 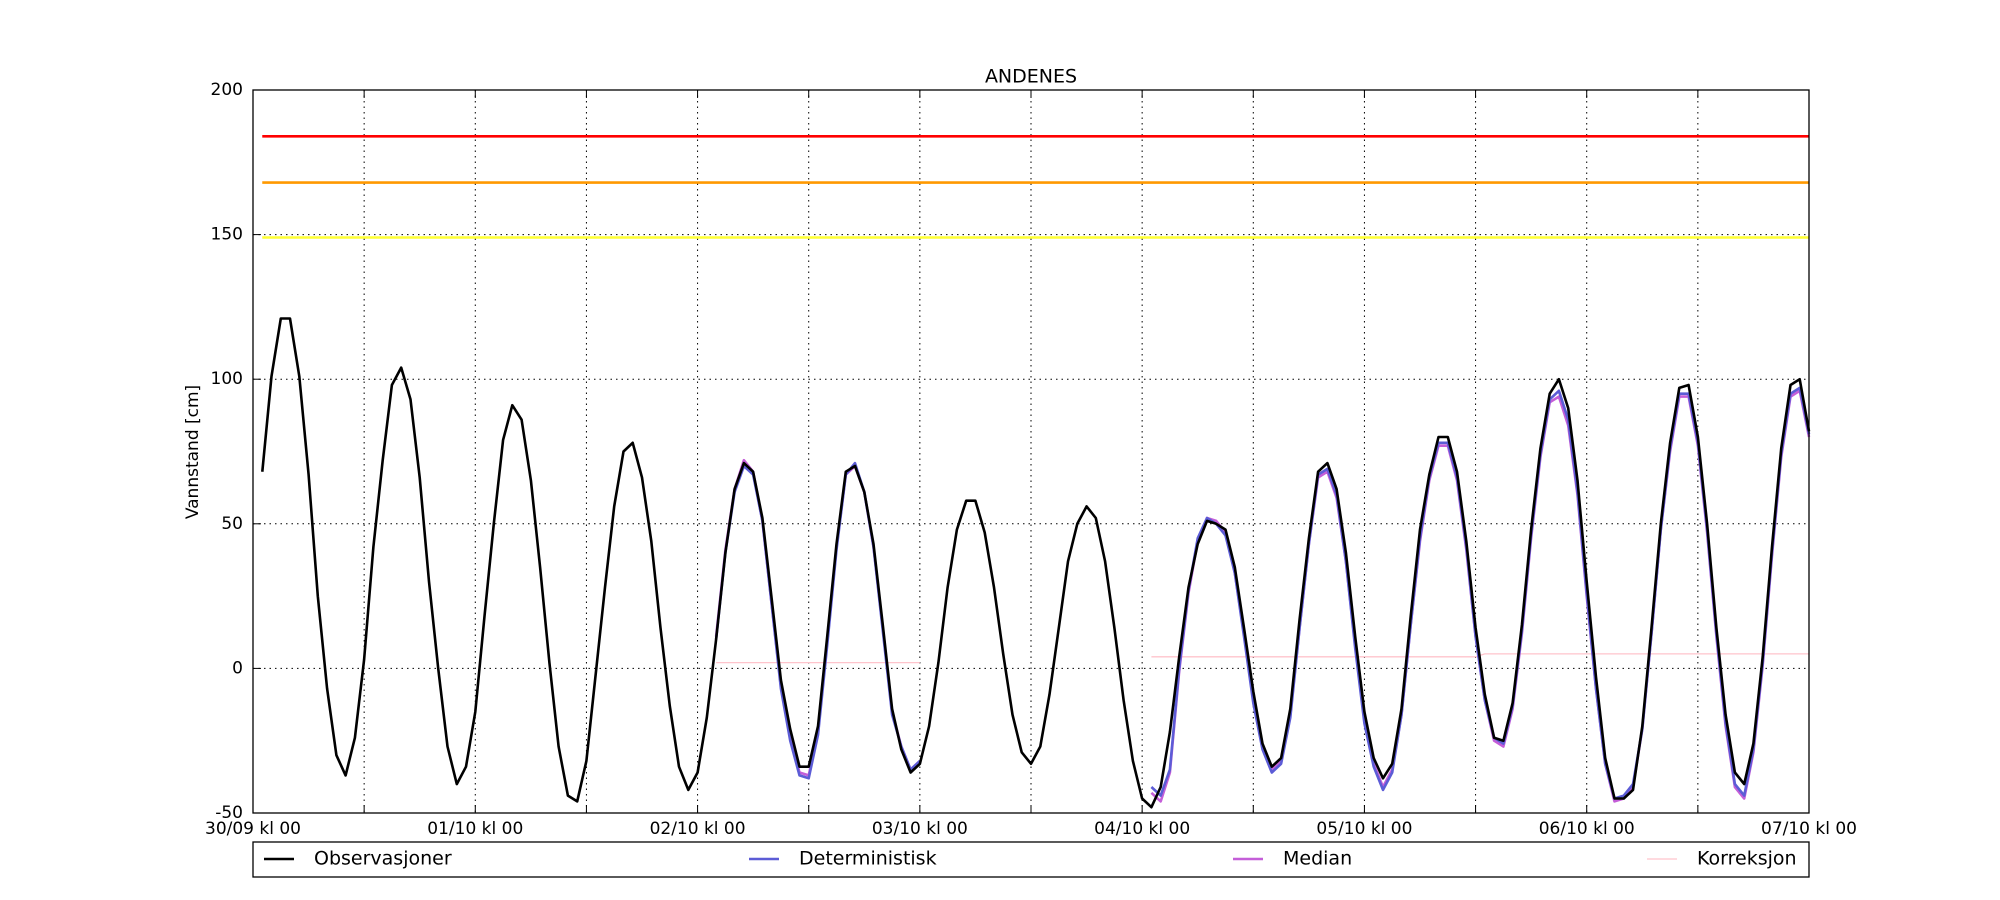 What do you see at coordinates (227, 90) in the screenshot?
I see `y-tick-label: 200` at bounding box center [227, 90].